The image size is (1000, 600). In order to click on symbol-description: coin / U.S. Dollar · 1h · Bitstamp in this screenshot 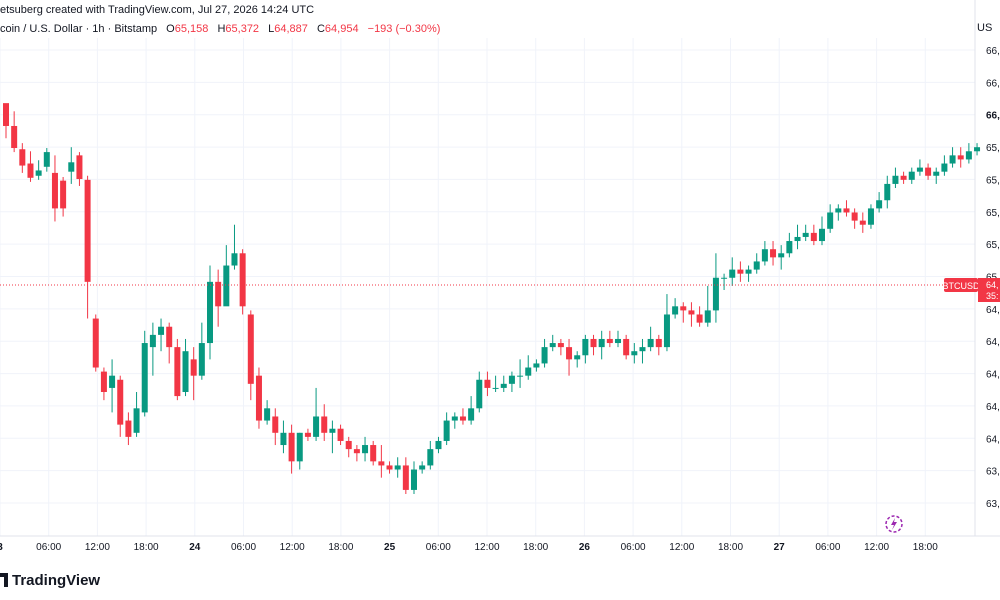, I will do `click(79, 29)`.